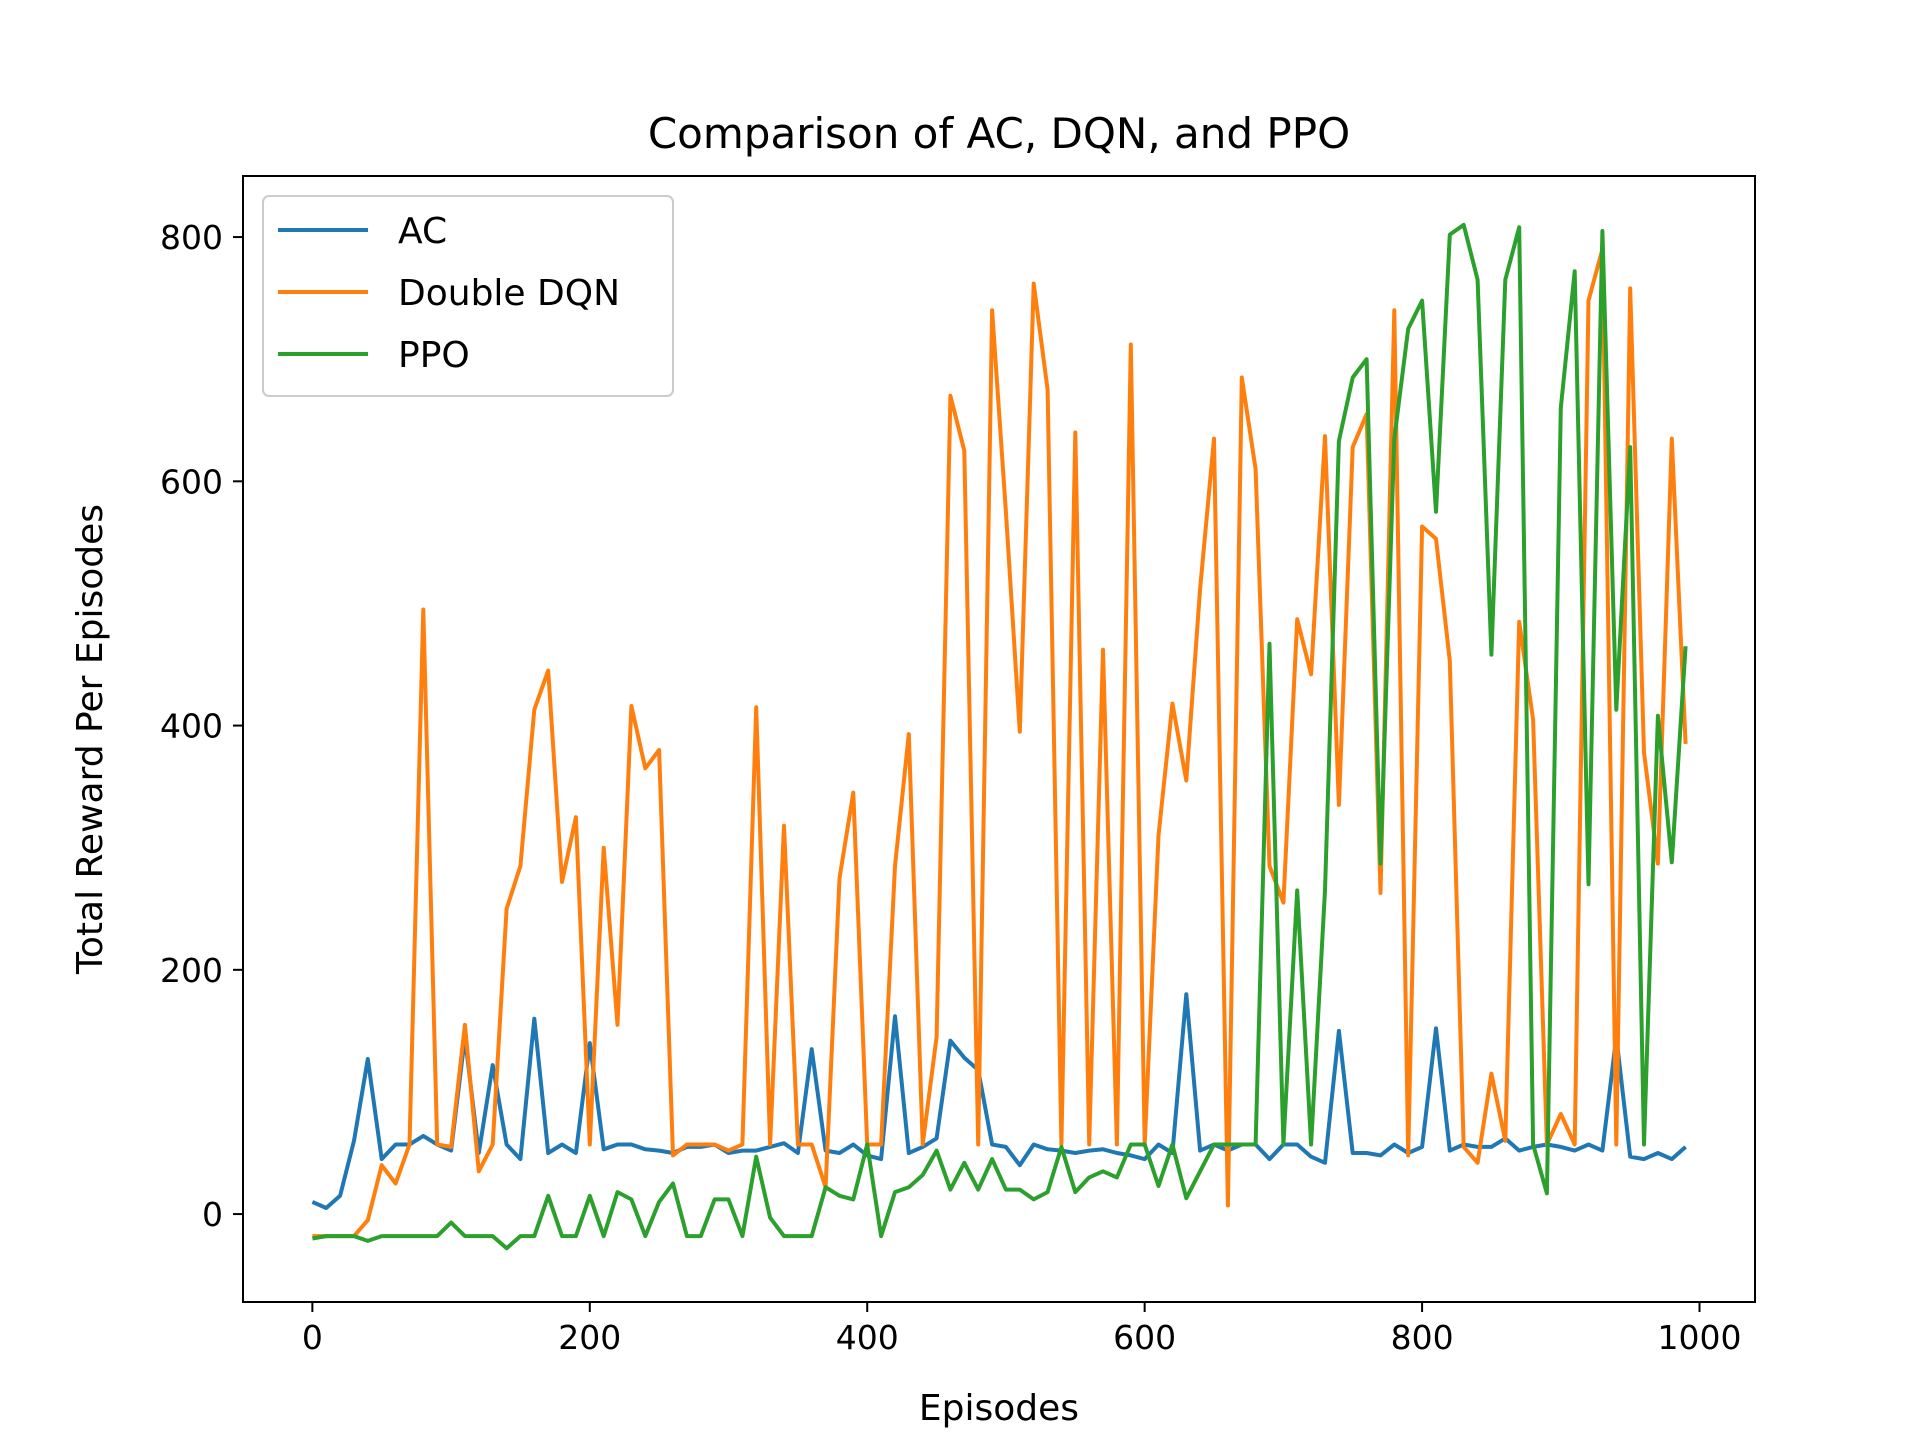 This screenshot has width=1920, height=1440. What do you see at coordinates (191, 726) in the screenshot?
I see `y-tick-label: 400` at bounding box center [191, 726].